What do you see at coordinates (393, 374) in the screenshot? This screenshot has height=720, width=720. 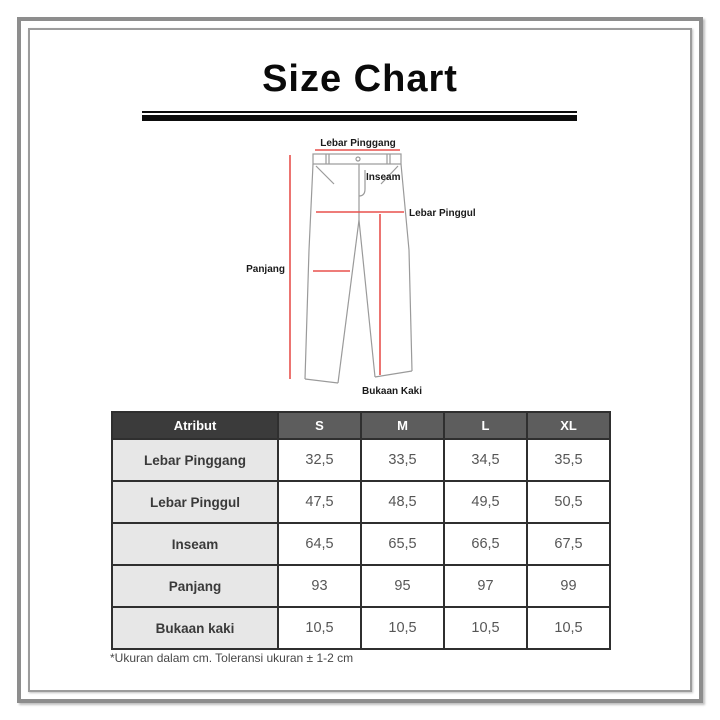 I see `right-hem` at bounding box center [393, 374].